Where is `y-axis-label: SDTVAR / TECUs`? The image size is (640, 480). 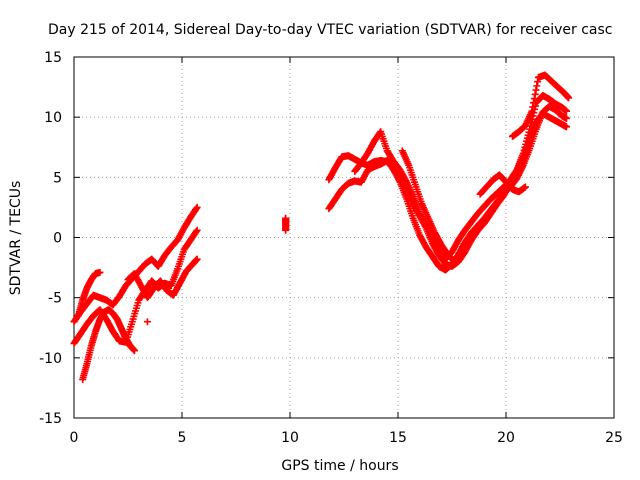 y-axis-label: SDTVAR / TECUs is located at coordinates (16, 238).